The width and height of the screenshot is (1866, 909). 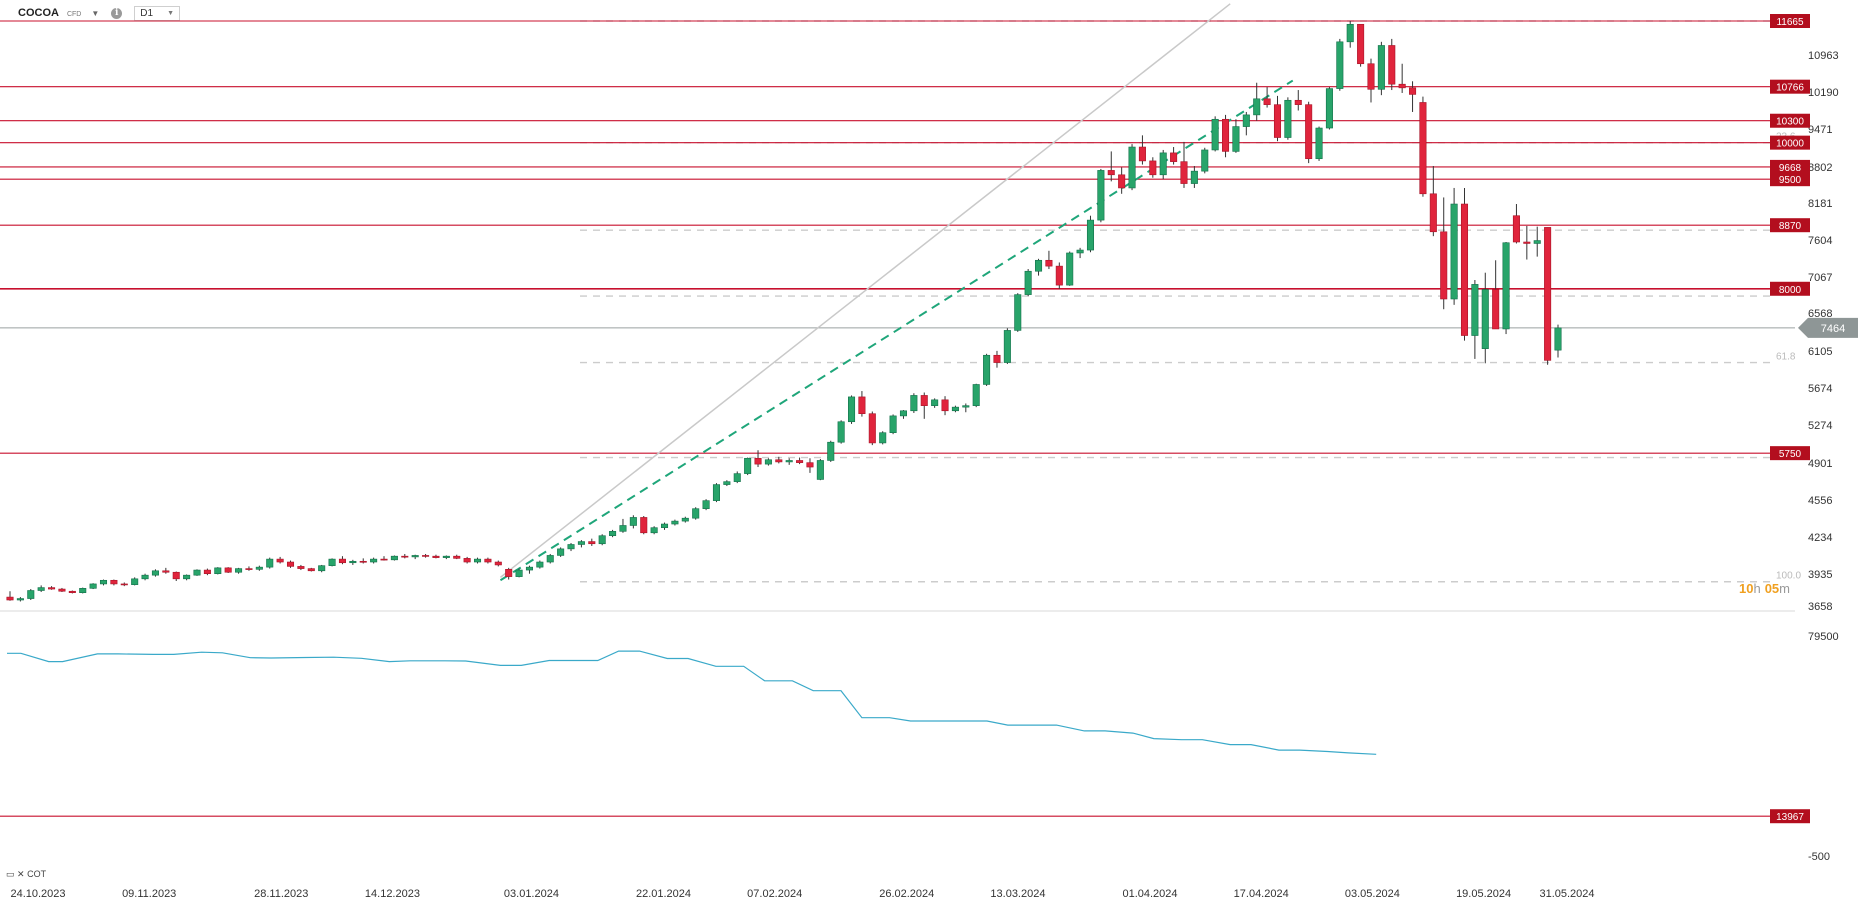 What do you see at coordinates (1764, 588) in the screenshot?
I see `countdown-timer: 10h 05m` at bounding box center [1764, 588].